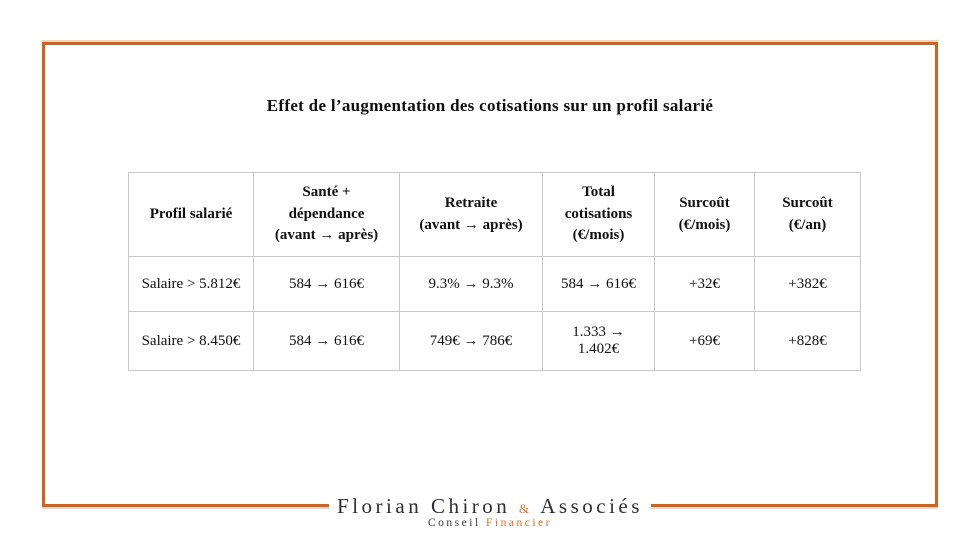 The height and width of the screenshot is (551, 980). Describe the element at coordinates (598, 284) in the screenshot. I see `cell-total-cotisations: 584 → 616€` at that location.